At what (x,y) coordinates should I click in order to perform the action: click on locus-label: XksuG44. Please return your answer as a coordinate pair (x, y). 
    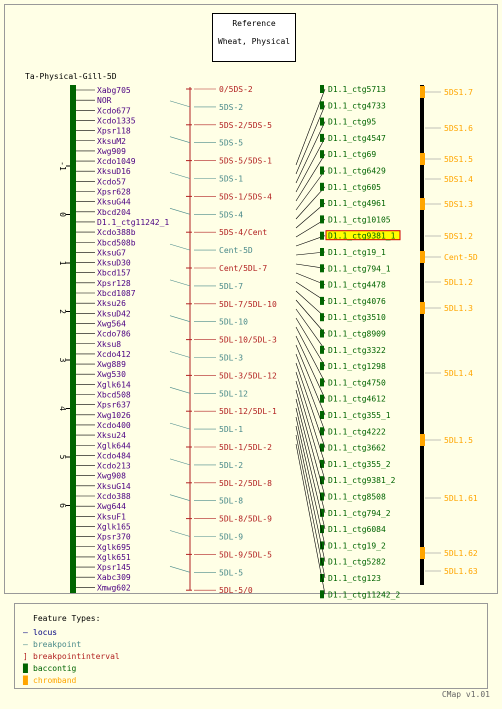
    Looking at the image, I should click on (114, 202).